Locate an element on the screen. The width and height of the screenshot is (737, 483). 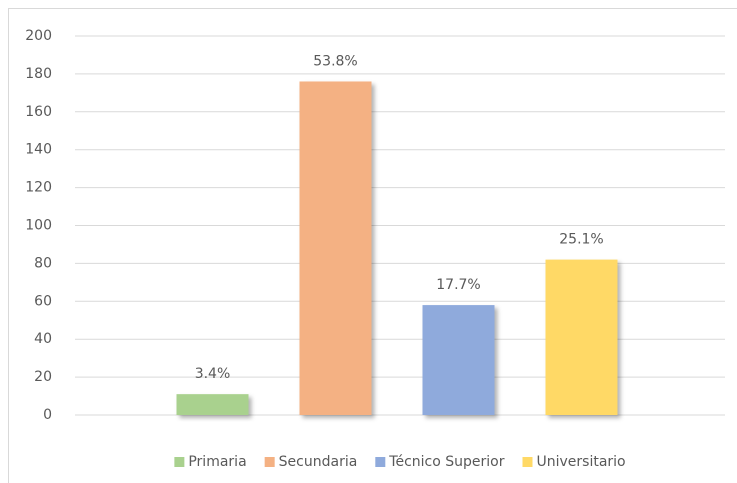
legend-label: Técnico Superior is located at coordinates (446, 462).